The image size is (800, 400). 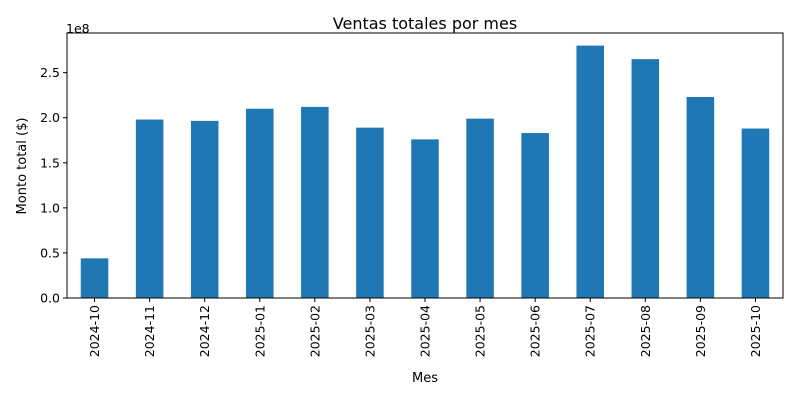 What do you see at coordinates (369, 331) in the screenshot?
I see `x-tick-label: 2025-03` at bounding box center [369, 331].